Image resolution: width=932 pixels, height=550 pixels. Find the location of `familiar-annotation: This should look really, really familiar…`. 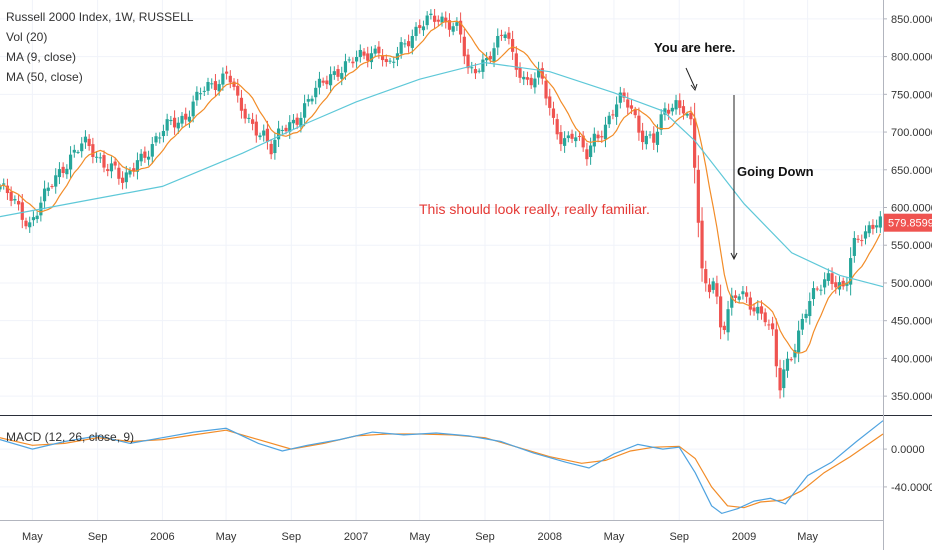

familiar-annotation: This should look really, really familiar… is located at coordinates (534, 209).